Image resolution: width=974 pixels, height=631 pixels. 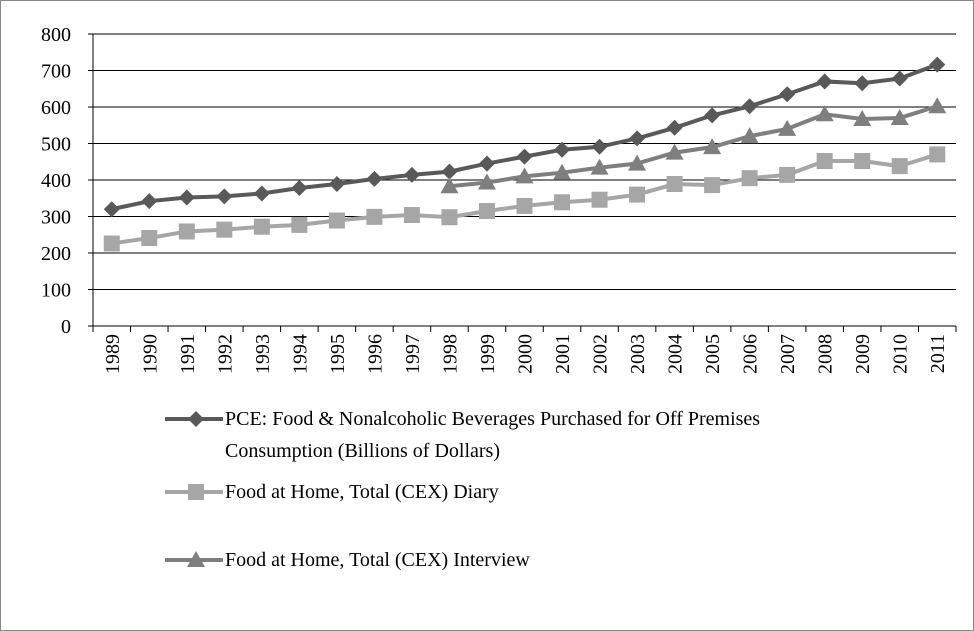 What do you see at coordinates (56, 35) in the screenshot?
I see `y-tick-label: 800` at bounding box center [56, 35].